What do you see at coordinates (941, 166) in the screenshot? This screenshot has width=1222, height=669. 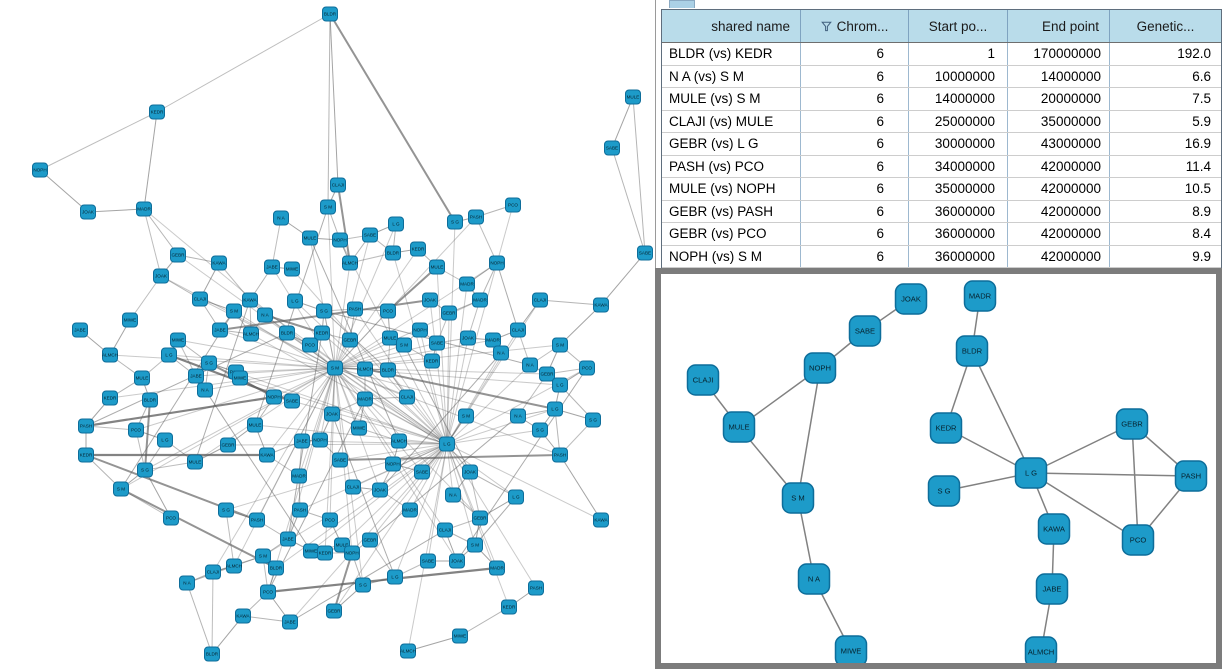 I see `table-row: PASH (vs) PCO 6 34000000 42000000 11.4` at bounding box center [941, 166].